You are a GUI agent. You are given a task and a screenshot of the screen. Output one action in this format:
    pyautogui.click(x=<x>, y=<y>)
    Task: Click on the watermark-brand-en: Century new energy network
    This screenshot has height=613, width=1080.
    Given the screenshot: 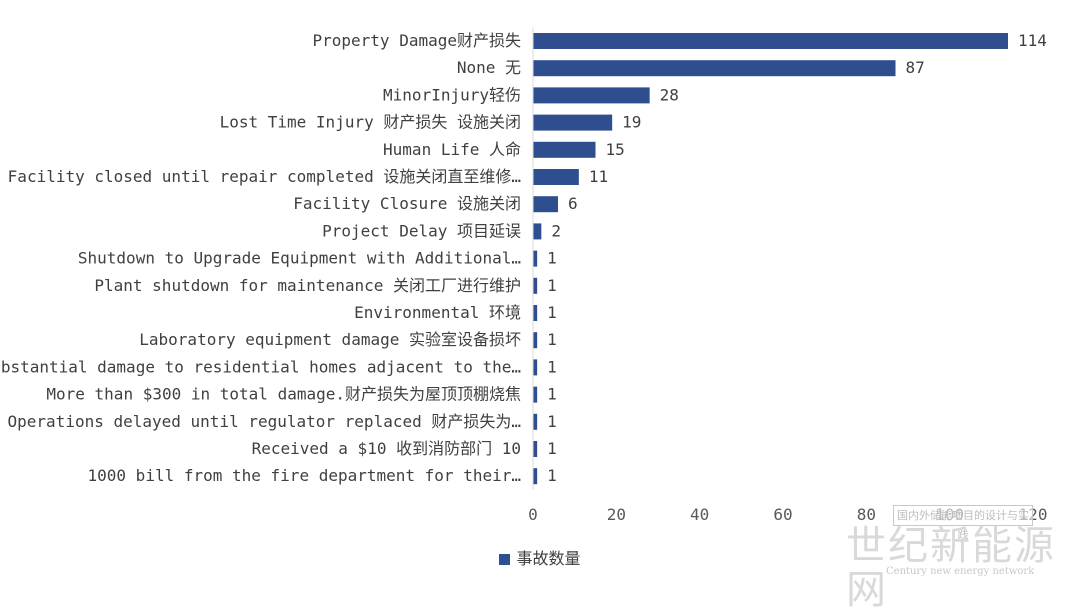 What is the action you would take?
    pyautogui.click(x=960, y=571)
    